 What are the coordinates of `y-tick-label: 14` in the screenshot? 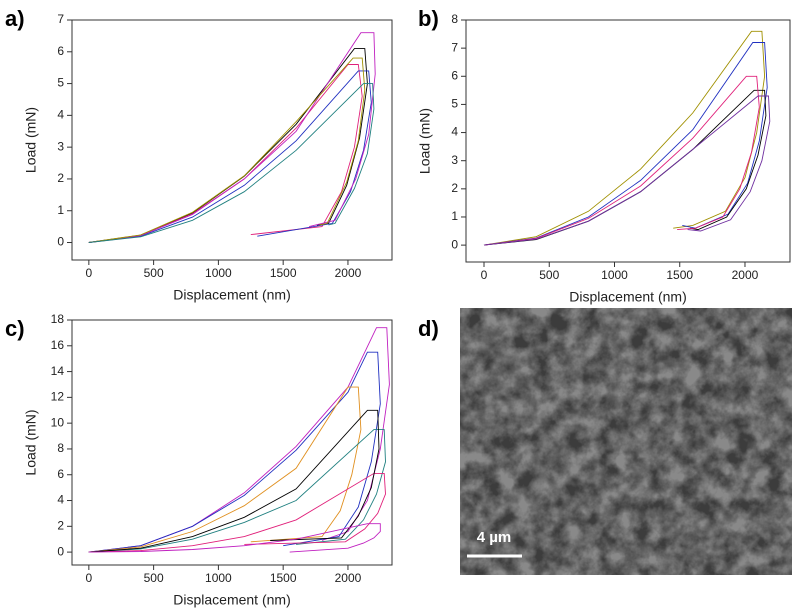 It's located at (58, 371).